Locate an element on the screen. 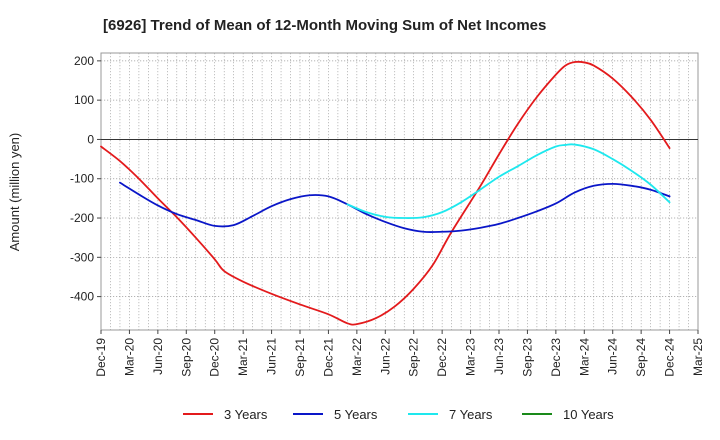 The image size is (720, 440). x-tick-label: Dec-19 is located at coordinates (101, 357).